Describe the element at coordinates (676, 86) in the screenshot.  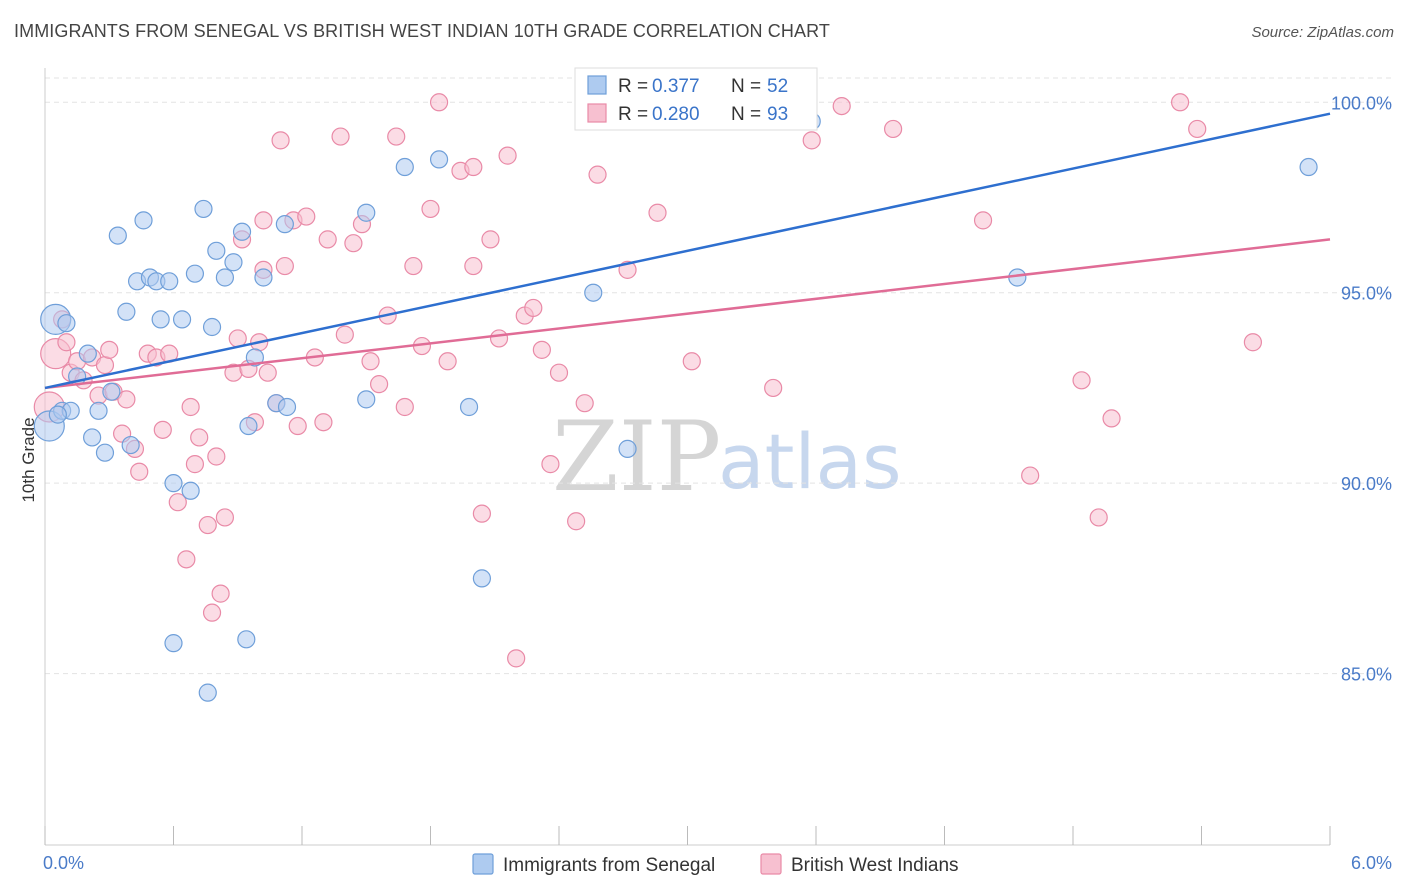
I see `legend-r-value-senegal: 0.377` at that location.